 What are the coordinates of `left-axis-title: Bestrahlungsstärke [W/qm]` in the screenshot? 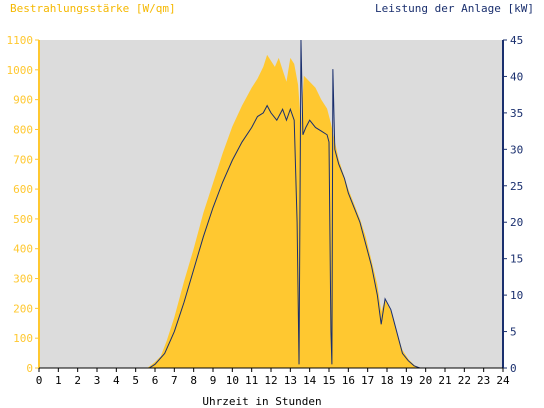 It's located at (93, 8).